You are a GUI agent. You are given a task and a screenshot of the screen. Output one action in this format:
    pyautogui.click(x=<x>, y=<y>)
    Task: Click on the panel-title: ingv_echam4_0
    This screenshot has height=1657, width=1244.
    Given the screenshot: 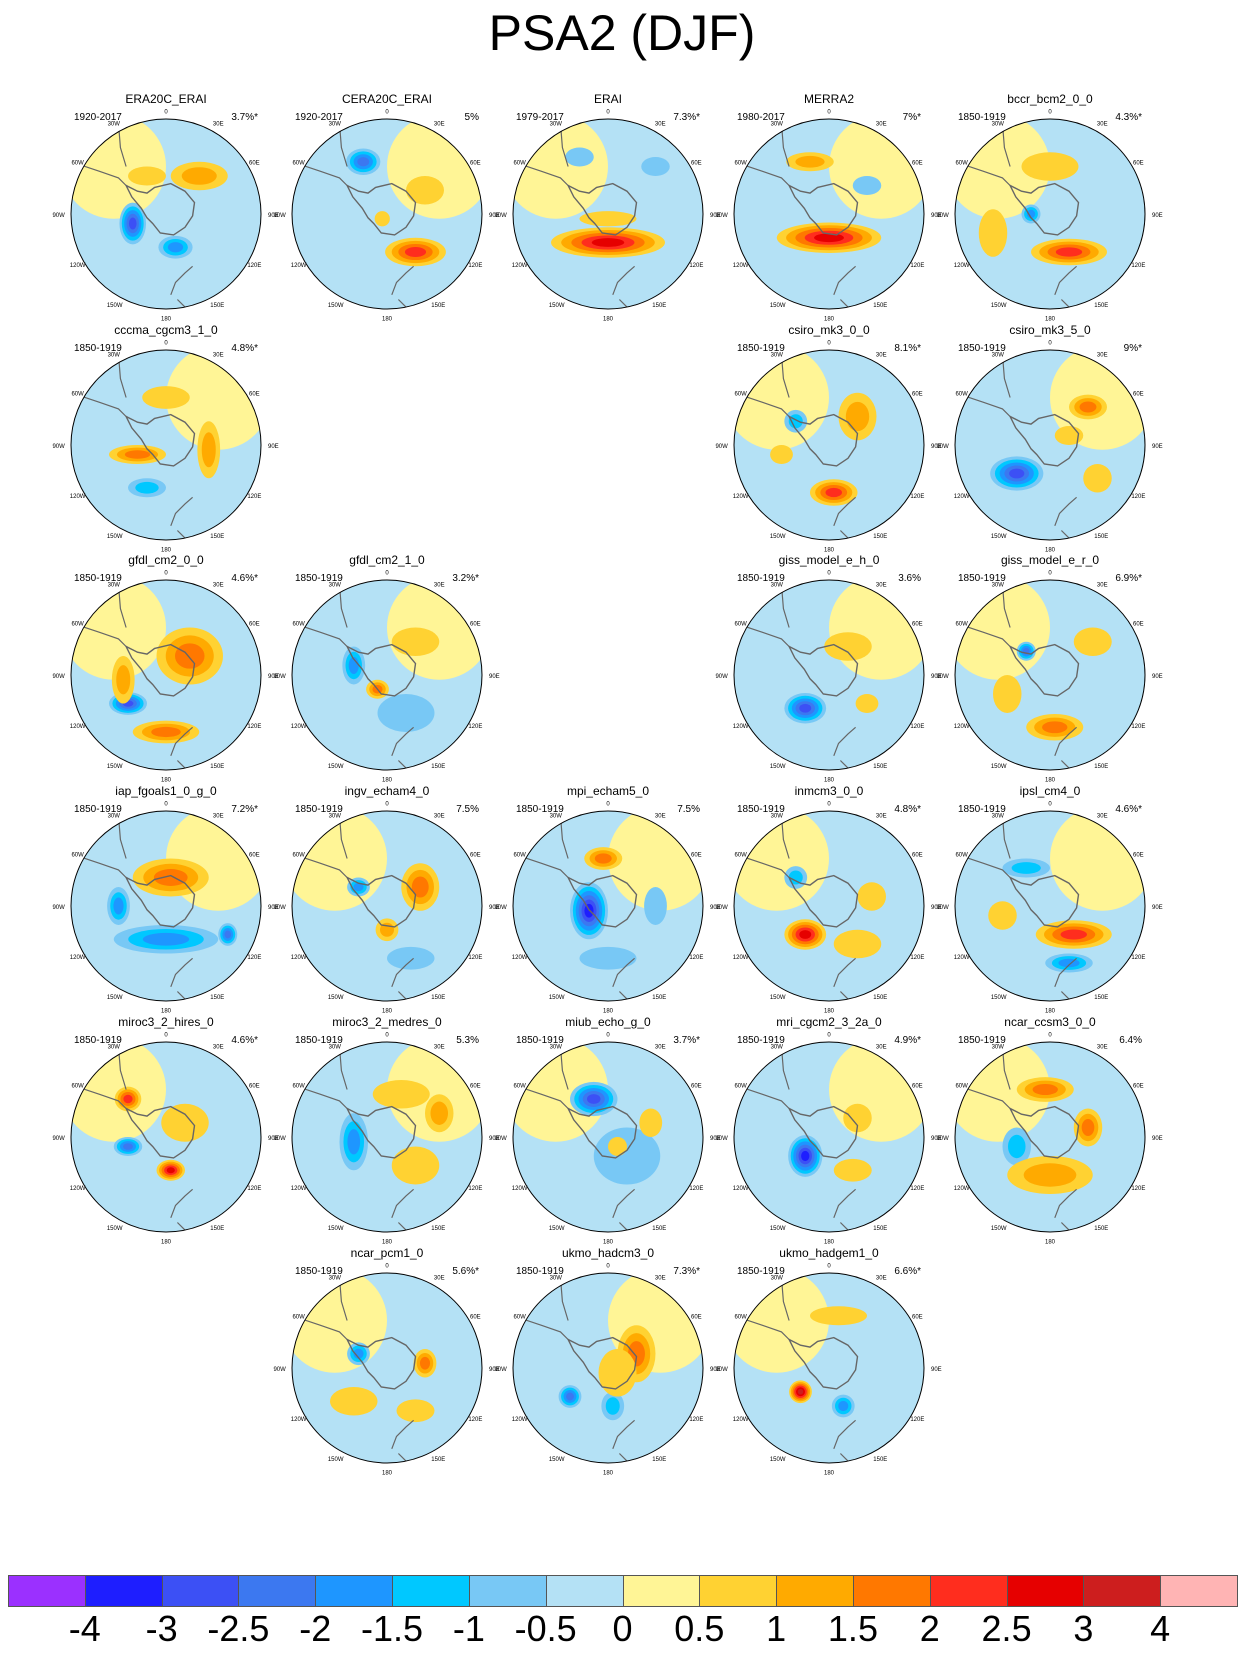 What is the action you would take?
    pyautogui.click(x=387, y=791)
    